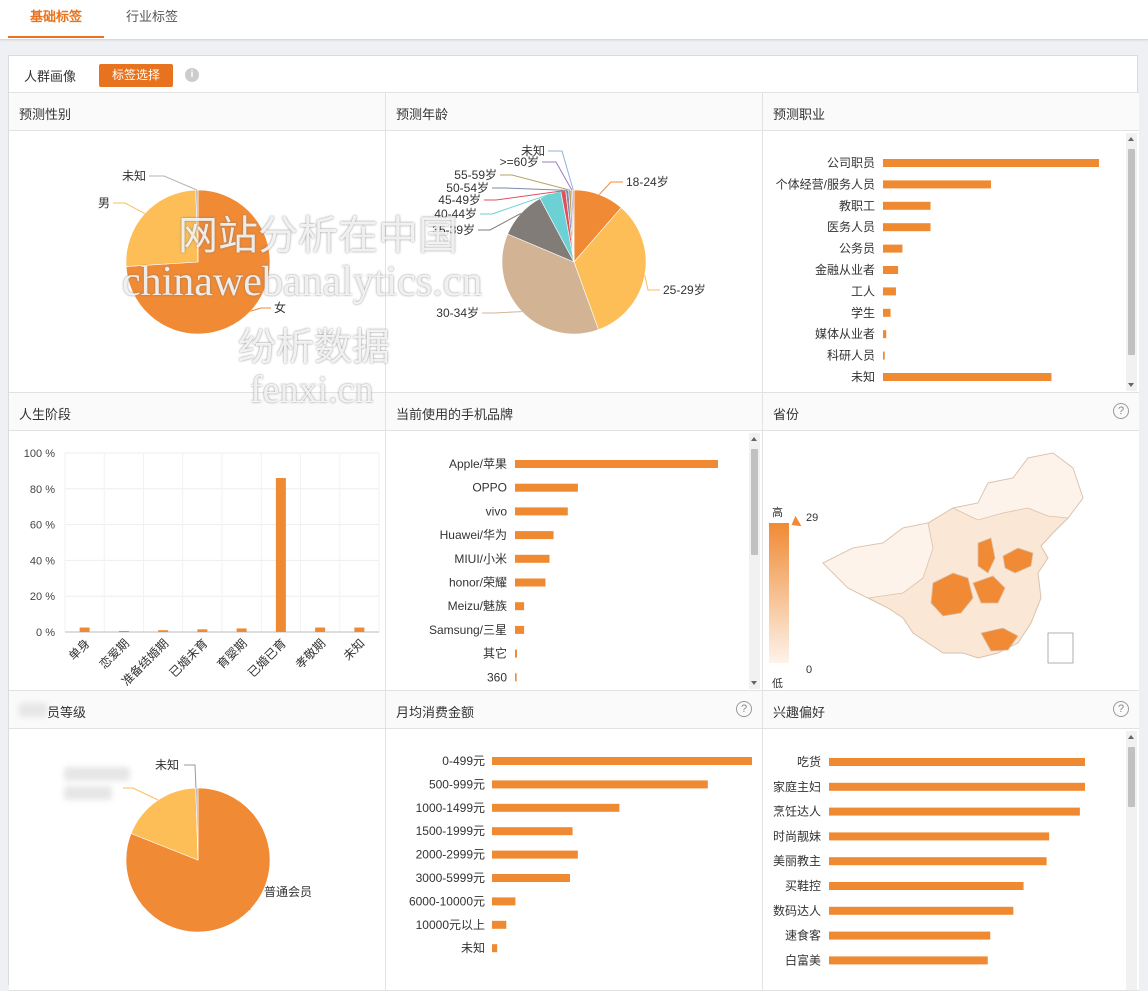 This screenshot has height=991, width=1148. I want to click on interest-card: 兴趣偏好 ? 吃货 家庭主妇 烹饪达人 时尚靓妹 美丽教主 买鞋控 数码达人 速食客 白富美, so click(951, 841).